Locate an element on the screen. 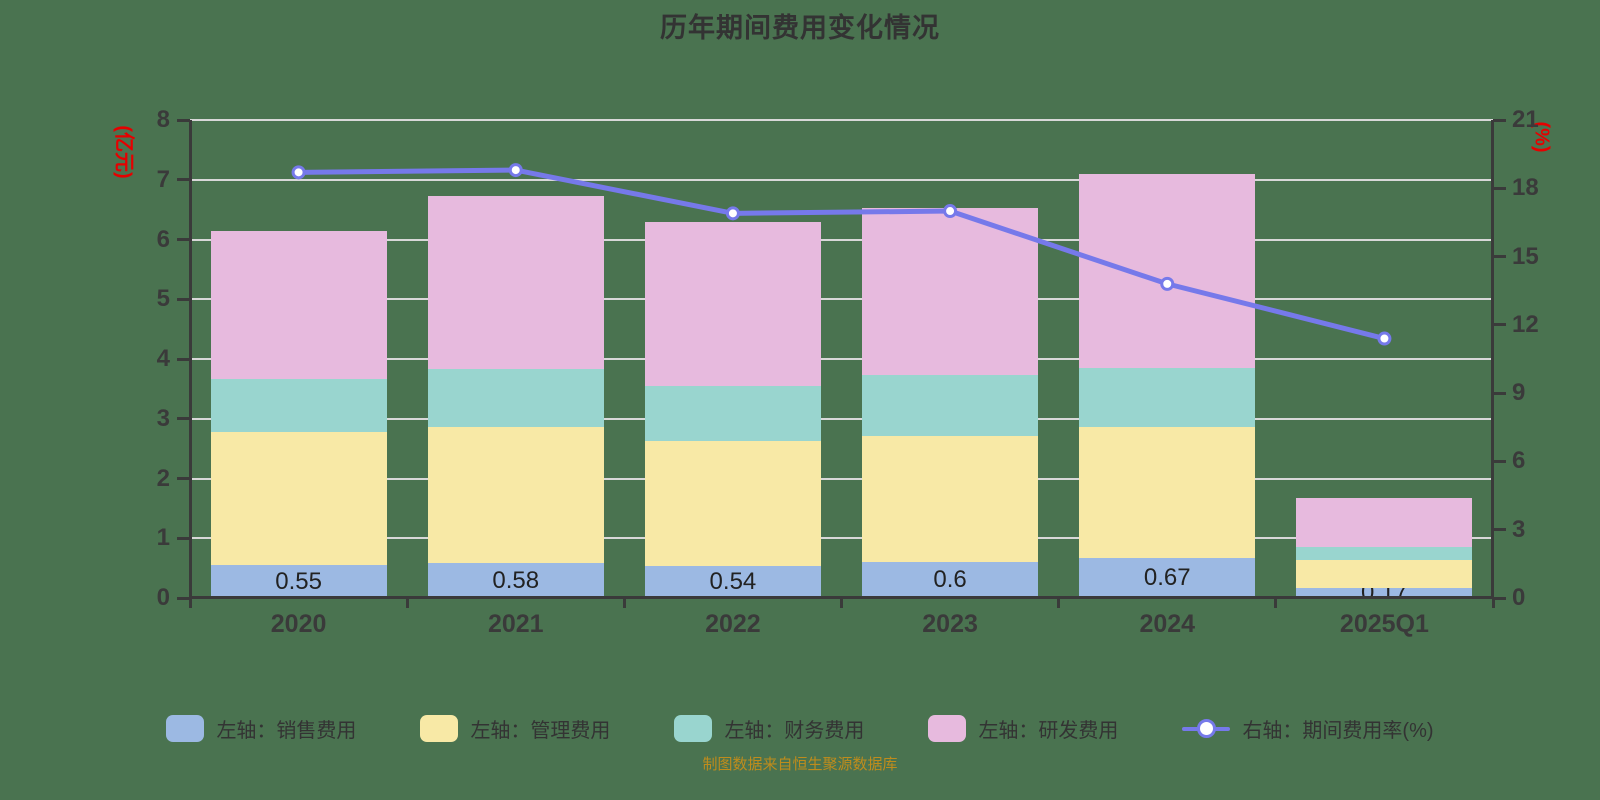 Image resolution: width=1600 pixels, height=800 pixels. bar-value-label: 0.6 is located at coordinates (950, 580).